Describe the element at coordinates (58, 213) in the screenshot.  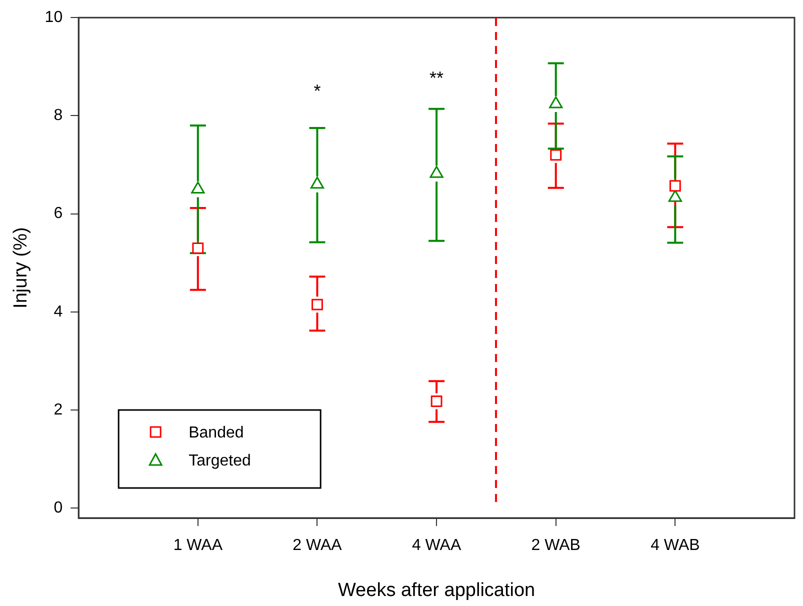
I see `y-tick-label: 6` at that location.